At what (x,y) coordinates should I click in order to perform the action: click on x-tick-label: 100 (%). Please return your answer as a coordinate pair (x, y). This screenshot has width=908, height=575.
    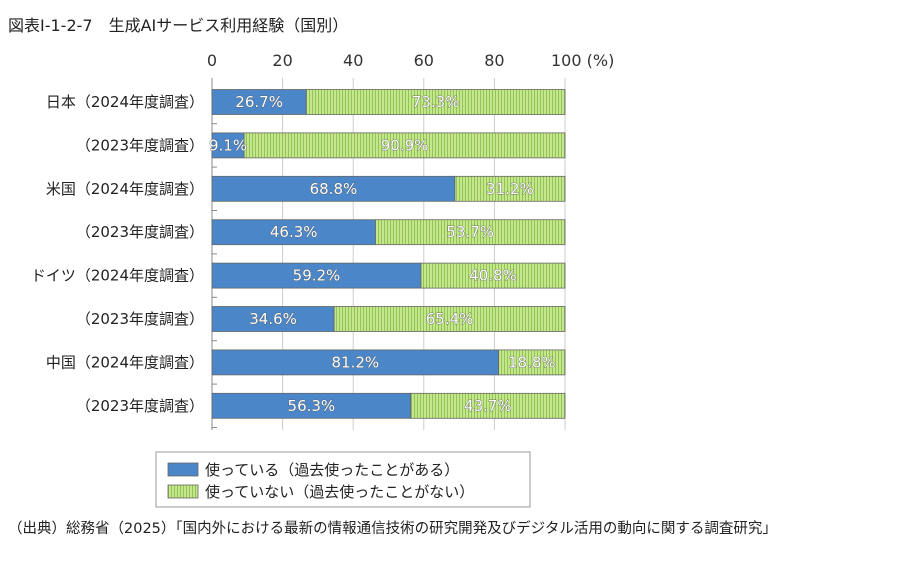
    Looking at the image, I should click on (582, 60).